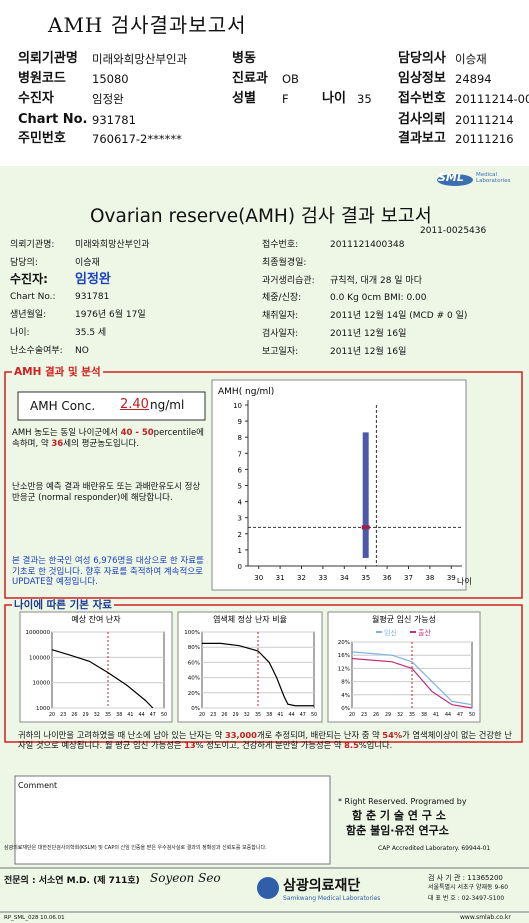 The image size is (529, 923). What do you see at coordinates (39, 658) in the screenshot?
I see `y-tick-label: 100000` at bounding box center [39, 658].